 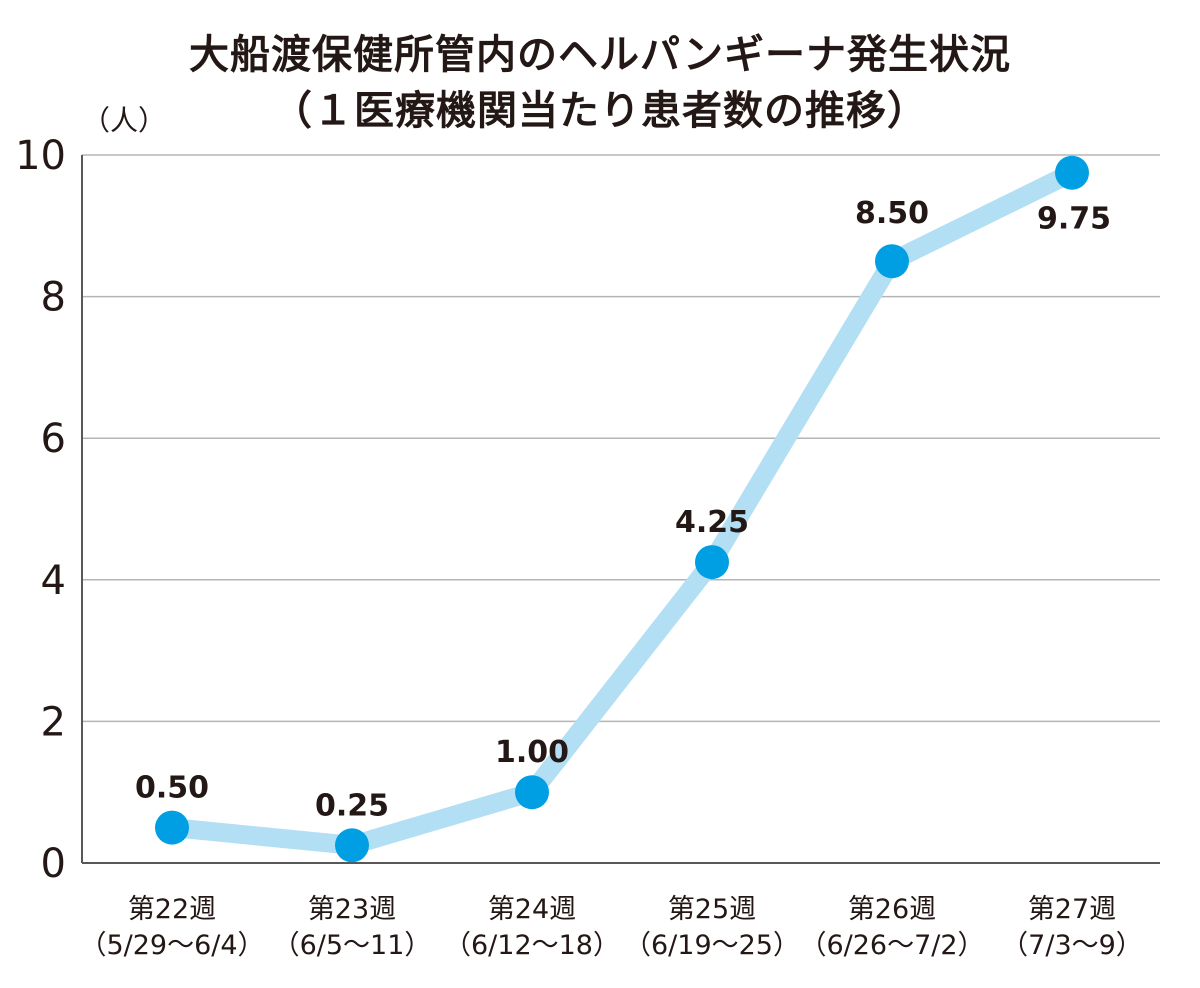 I want to click on x-tick-label-range: （5/29〜6/4）, so click(x=171, y=945).